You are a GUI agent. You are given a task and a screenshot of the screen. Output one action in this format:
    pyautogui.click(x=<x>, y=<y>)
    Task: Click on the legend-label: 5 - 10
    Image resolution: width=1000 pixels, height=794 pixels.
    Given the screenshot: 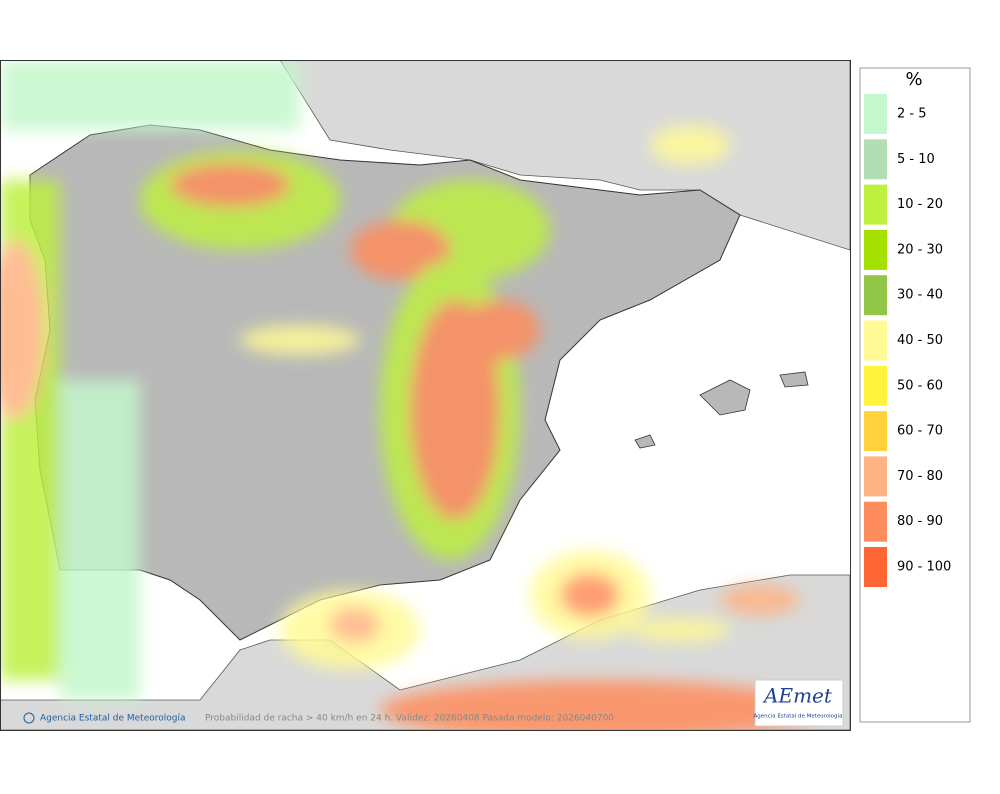 What is the action you would take?
    pyautogui.click(x=916, y=159)
    